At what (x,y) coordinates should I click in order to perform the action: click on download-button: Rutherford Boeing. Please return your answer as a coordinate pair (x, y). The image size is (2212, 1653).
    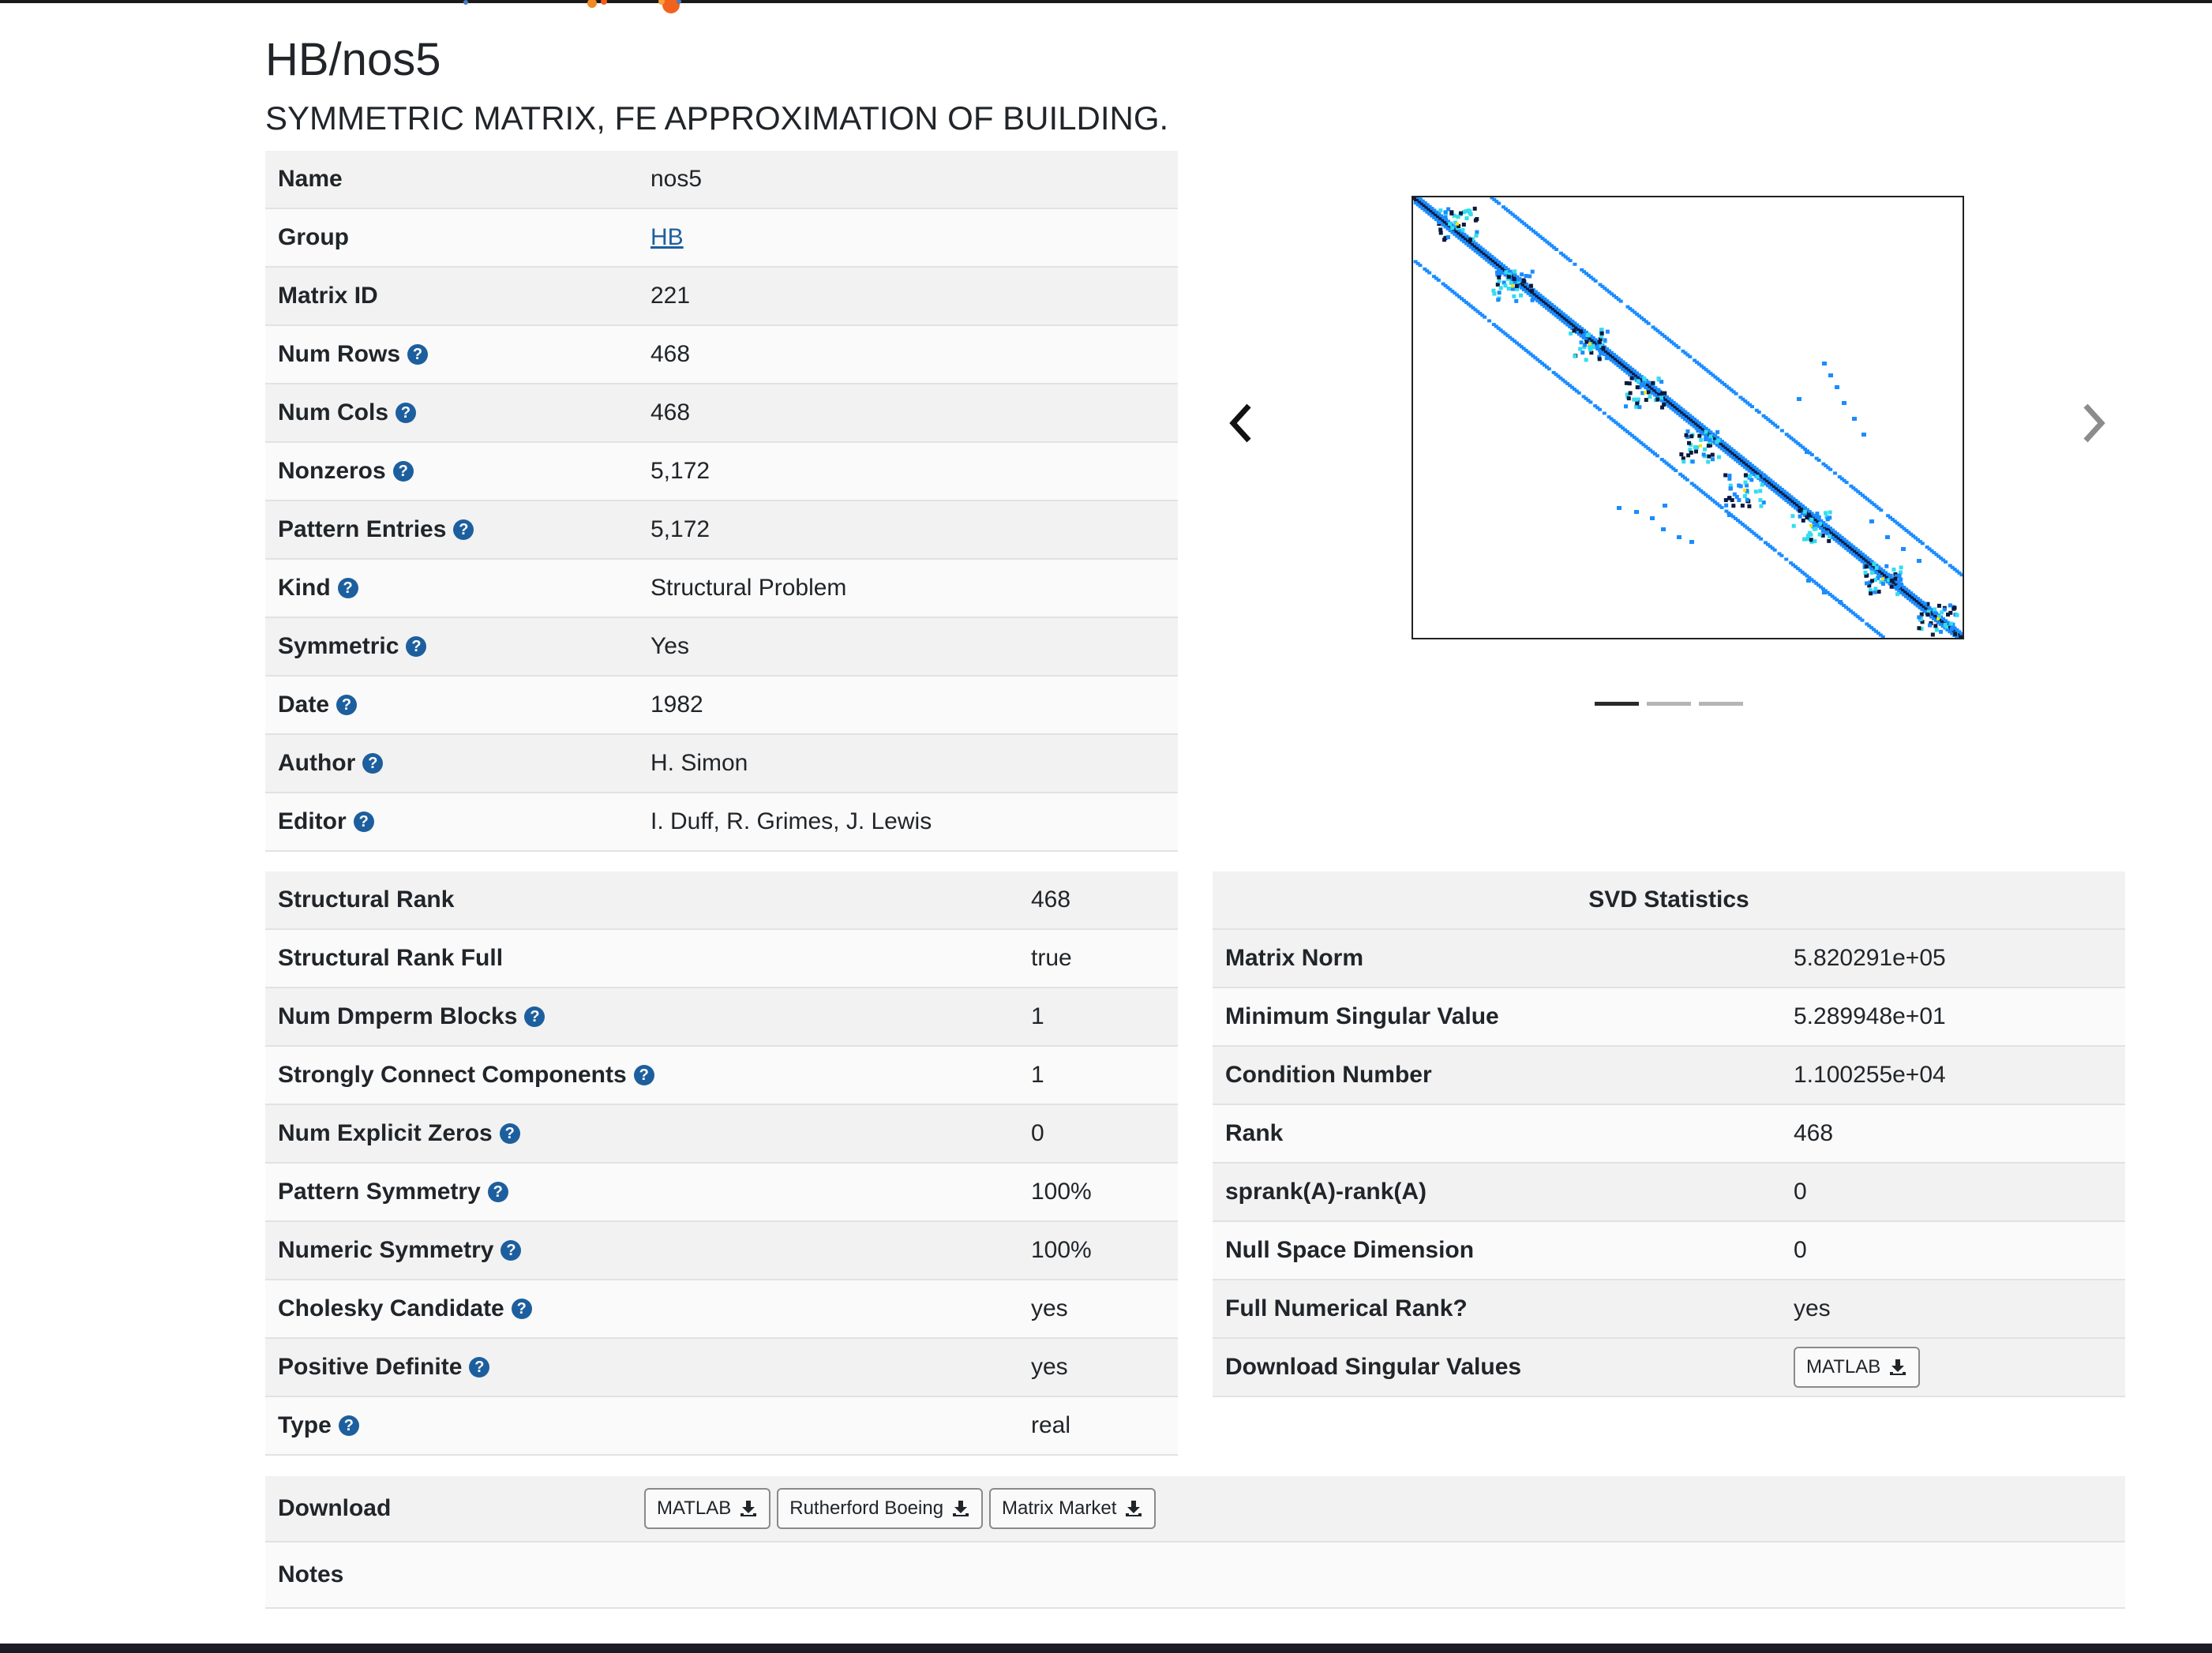
    Looking at the image, I should click on (881, 1508).